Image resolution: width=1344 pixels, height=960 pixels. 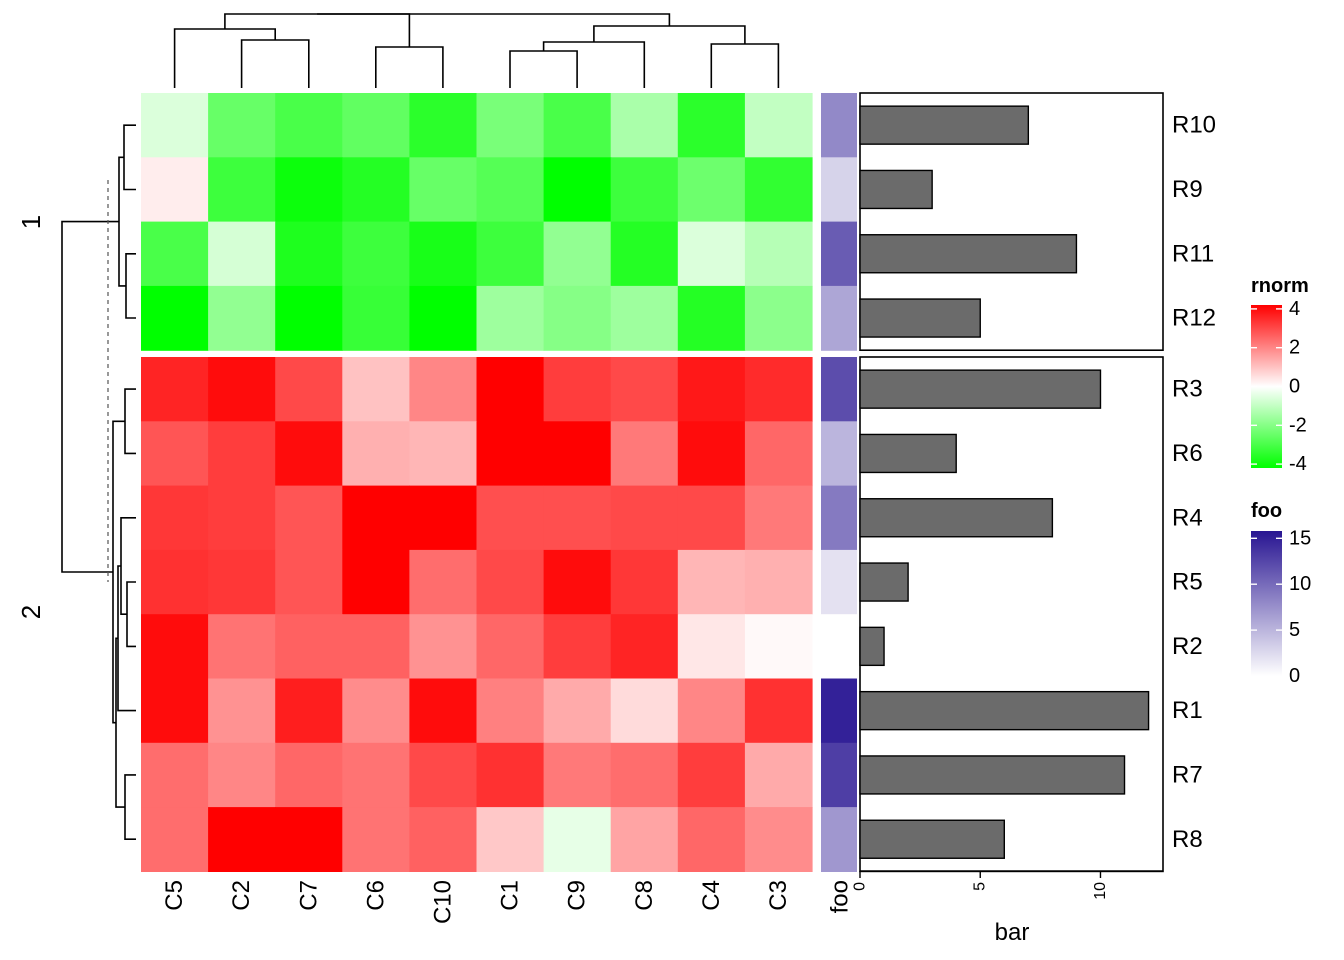 What do you see at coordinates (1187, 582) in the screenshot?
I see `row-label: R5` at bounding box center [1187, 582].